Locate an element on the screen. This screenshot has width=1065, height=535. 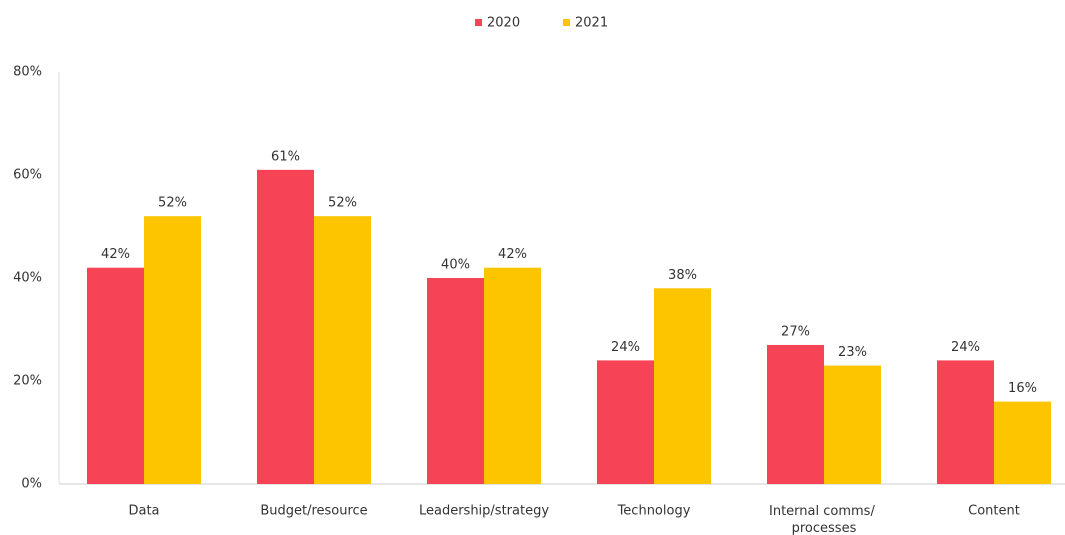
data-label: 27% is located at coordinates (795, 331).